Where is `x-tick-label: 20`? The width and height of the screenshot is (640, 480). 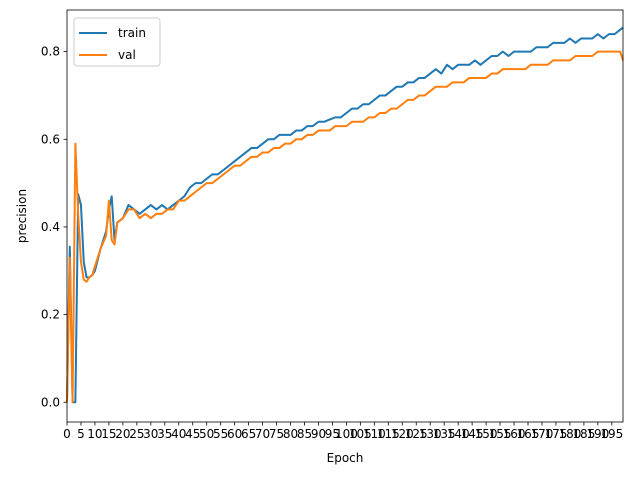 x-tick-label: 20 is located at coordinates (122, 434).